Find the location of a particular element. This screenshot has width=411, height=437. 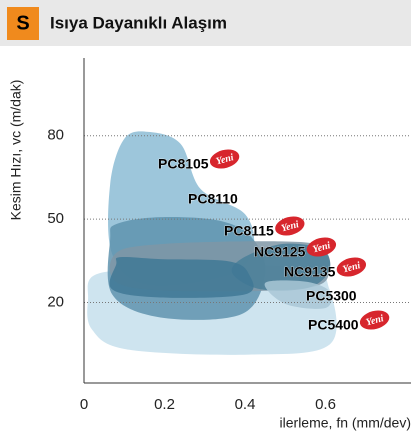

x-tick-label: 0.2 is located at coordinates (164, 404).